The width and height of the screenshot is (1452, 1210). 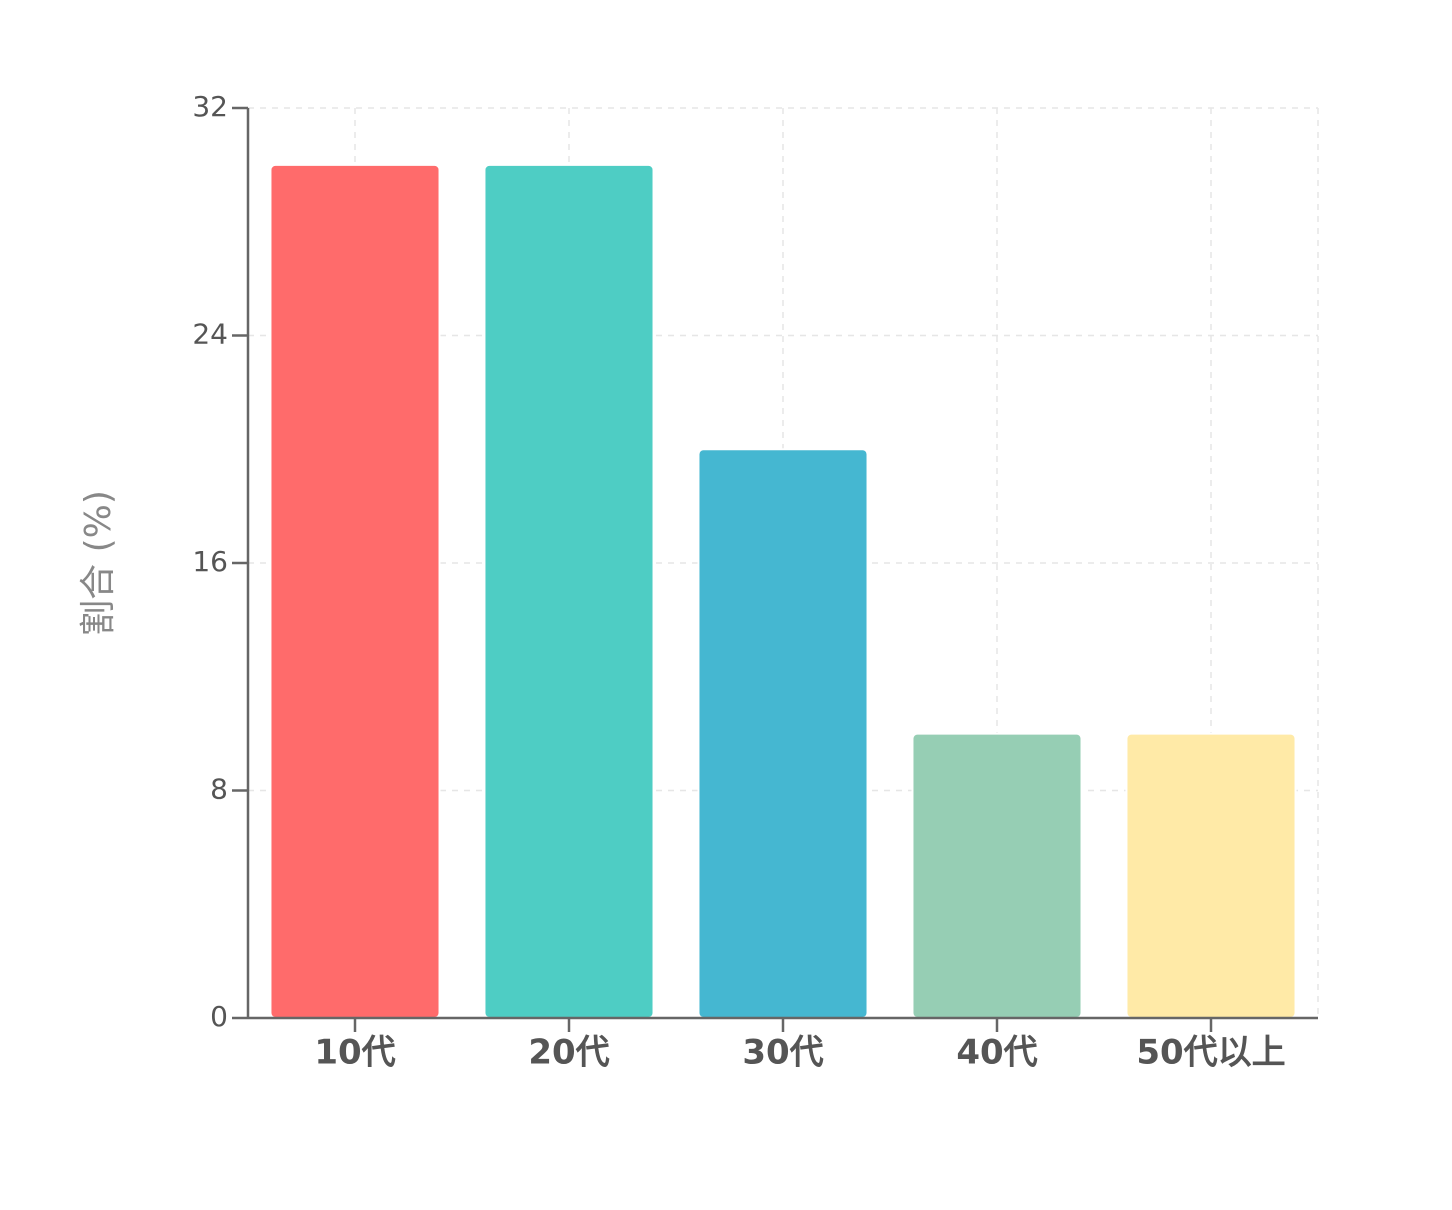 What do you see at coordinates (219, 789) in the screenshot?
I see `y-tick-label: 8` at bounding box center [219, 789].